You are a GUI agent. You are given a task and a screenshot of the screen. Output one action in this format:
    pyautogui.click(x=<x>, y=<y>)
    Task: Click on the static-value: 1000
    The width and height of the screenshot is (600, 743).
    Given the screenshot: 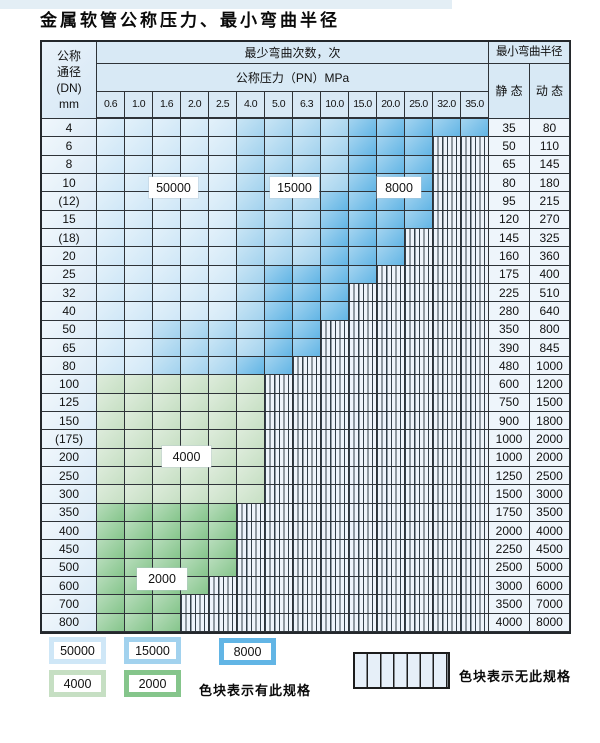 What is the action you would take?
    pyautogui.click(x=509, y=439)
    